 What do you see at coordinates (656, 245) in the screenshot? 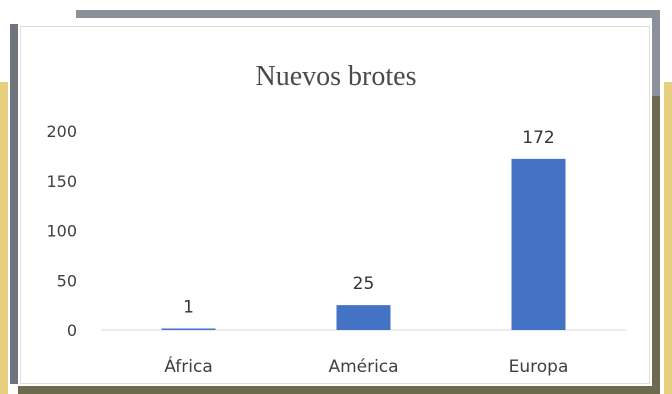
I see `frame-stripe-olive-right` at bounding box center [656, 245].